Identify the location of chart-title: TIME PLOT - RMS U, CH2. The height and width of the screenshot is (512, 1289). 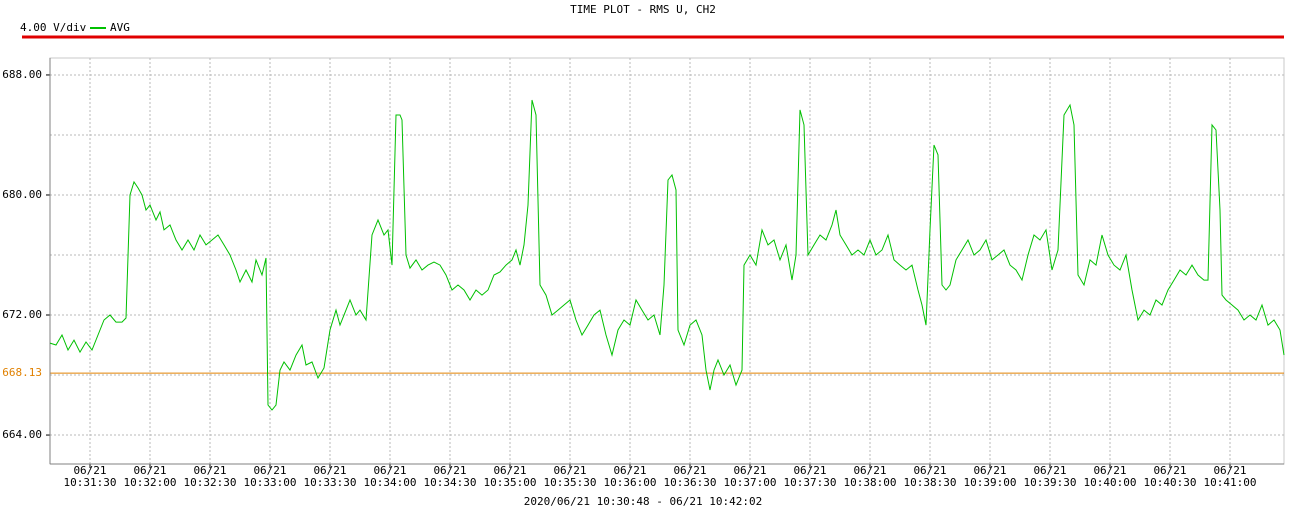
(643, 9).